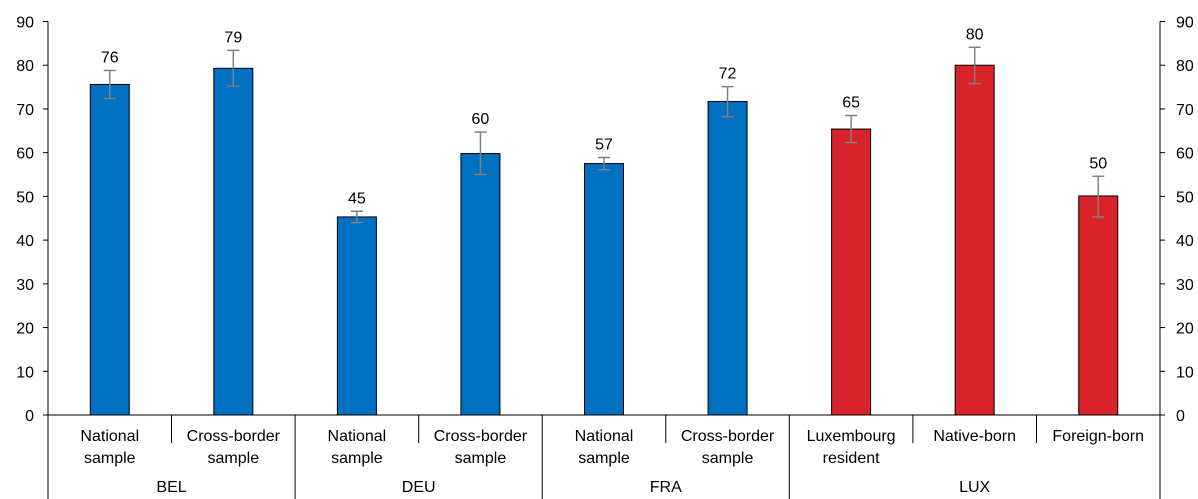  I want to click on right-y-tick-label: 30, so click(1185, 285).